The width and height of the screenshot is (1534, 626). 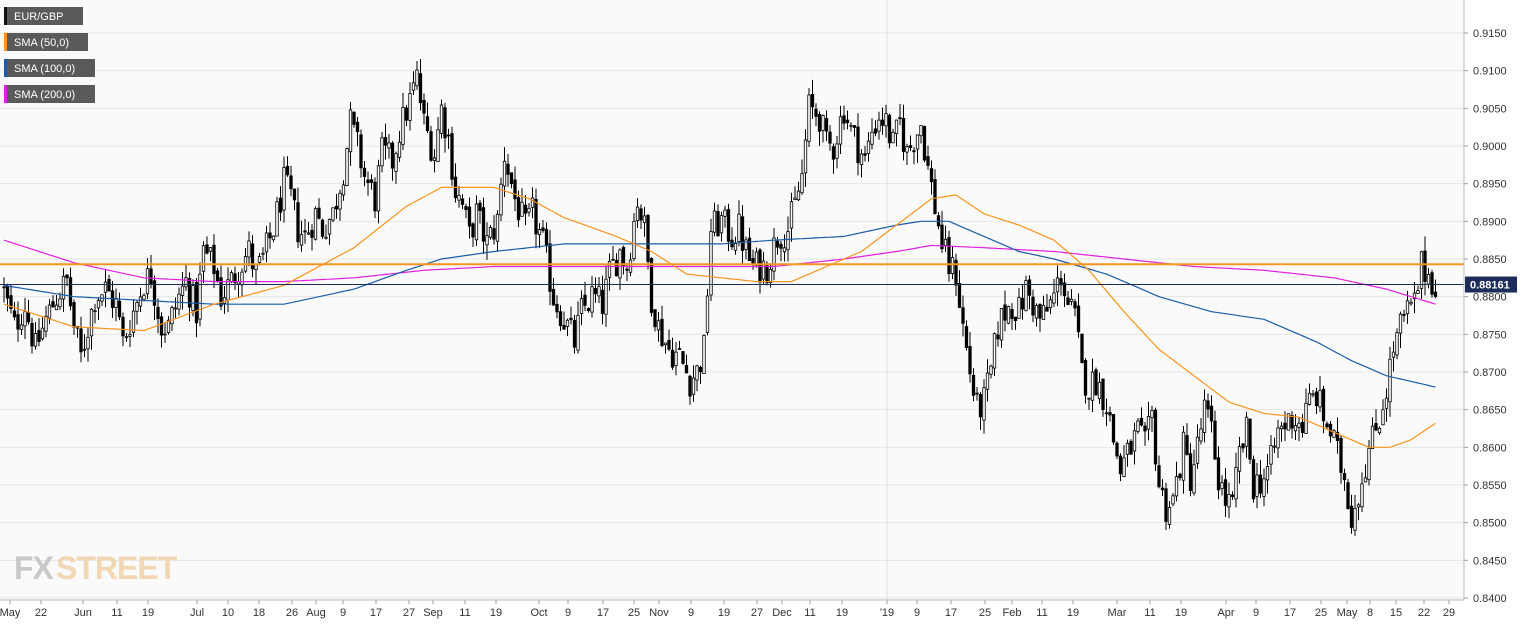 What do you see at coordinates (1347, 613) in the screenshot?
I see `x-tick-label: May` at bounding box center [1347, 613].